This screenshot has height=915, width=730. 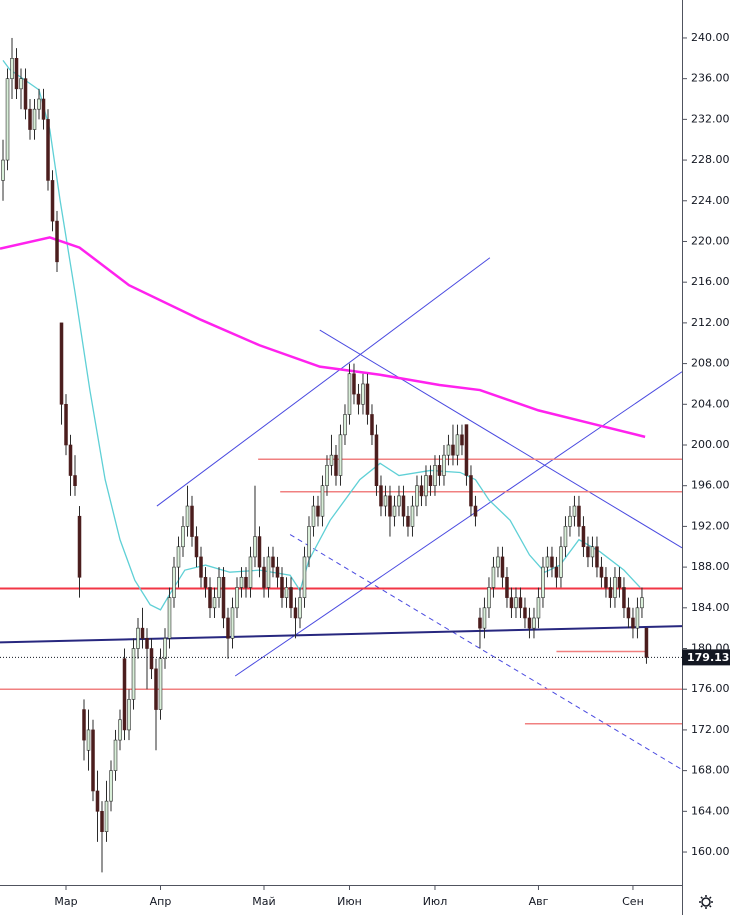 I want to click on y-tick-label: 240.00, so click(x=710, y=37).